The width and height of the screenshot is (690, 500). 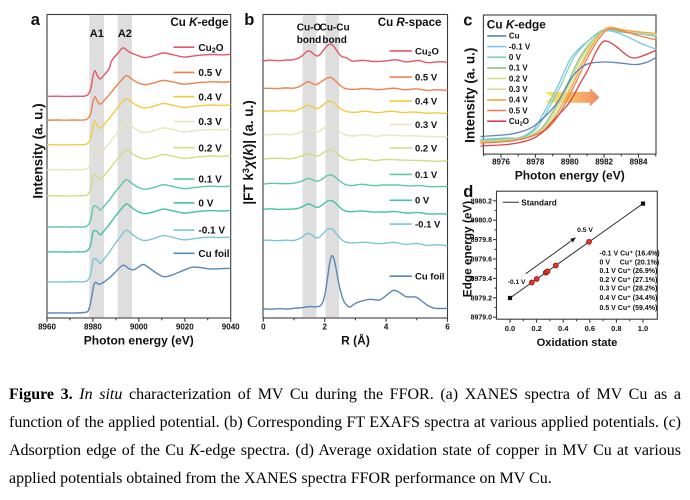 I want to click on svg-text: Standard, so click(x=539, y=203).